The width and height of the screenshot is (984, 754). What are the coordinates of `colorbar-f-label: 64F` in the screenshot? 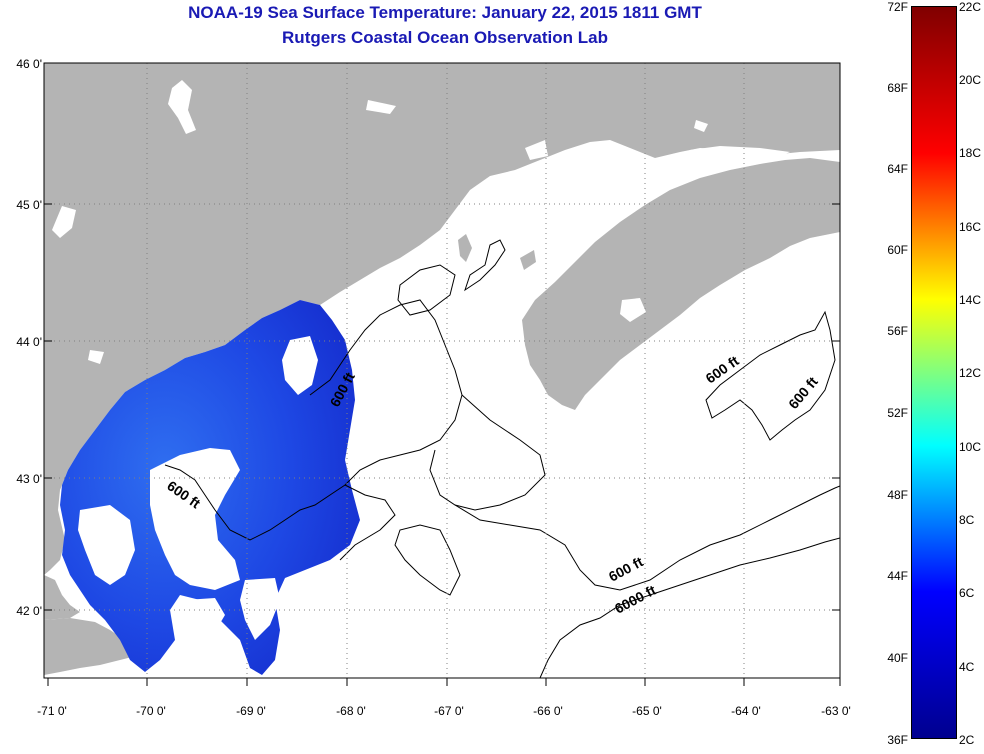 It's located at (897, 169).